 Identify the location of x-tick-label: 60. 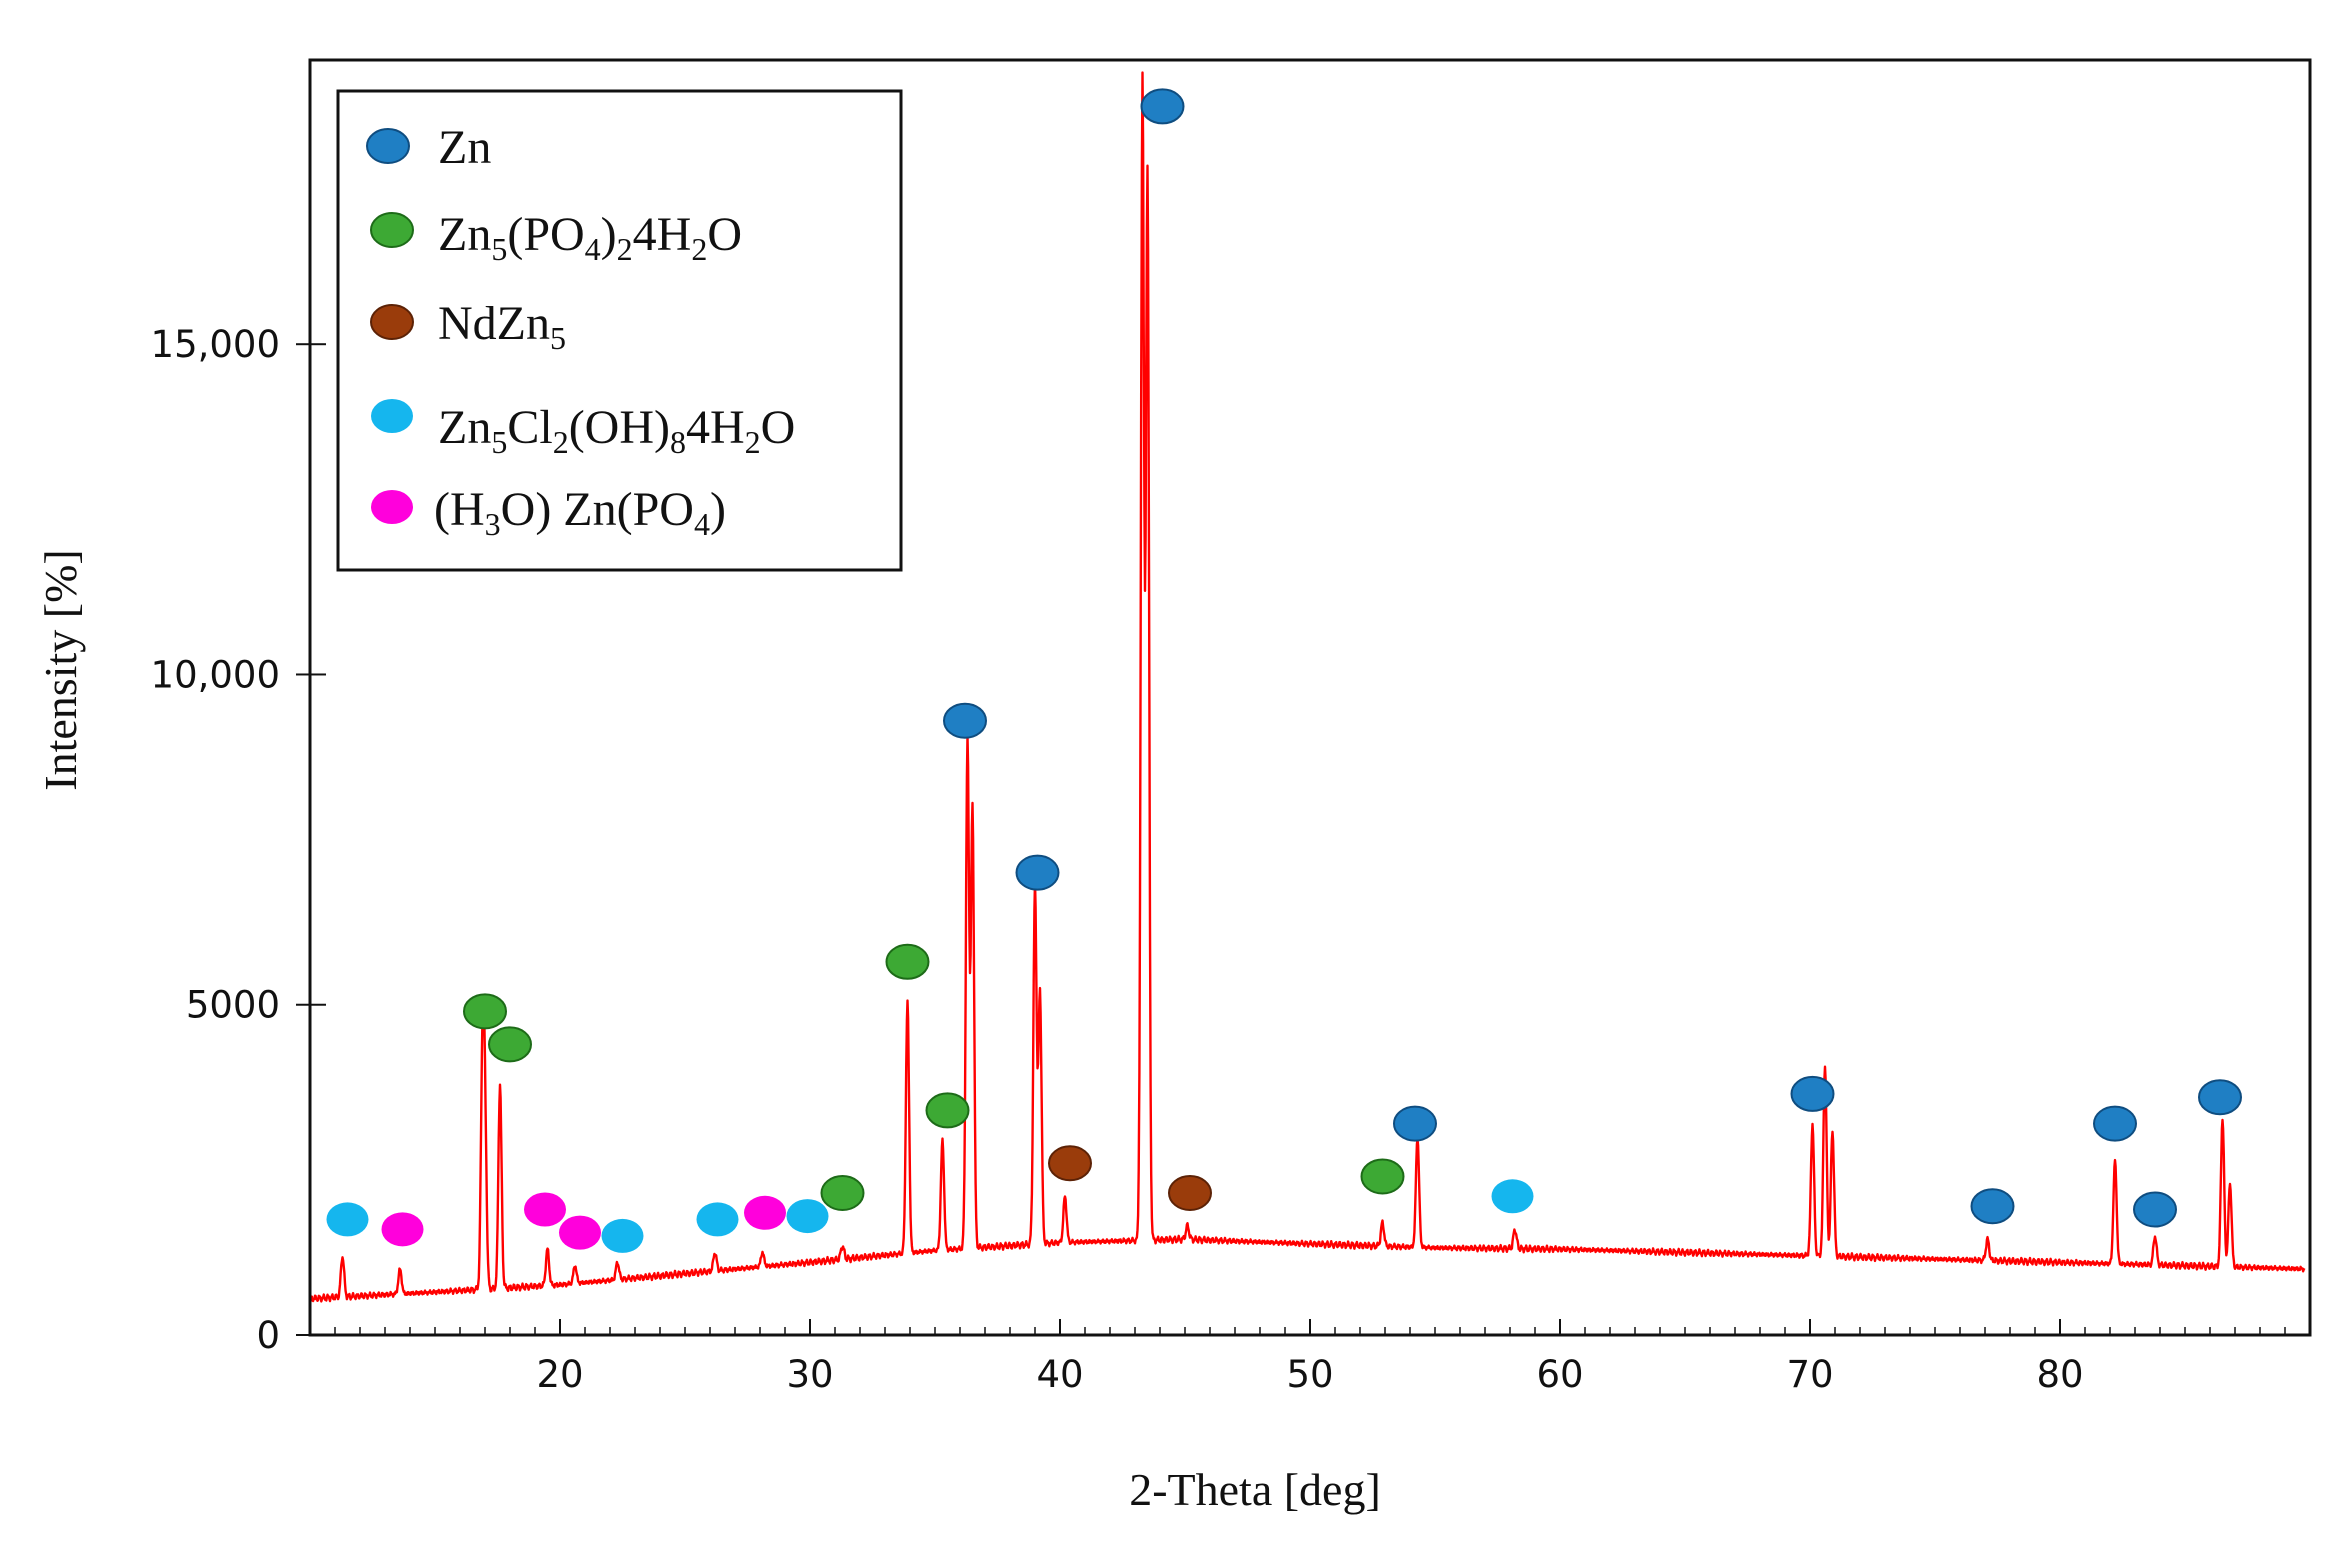
(1559, 1374).